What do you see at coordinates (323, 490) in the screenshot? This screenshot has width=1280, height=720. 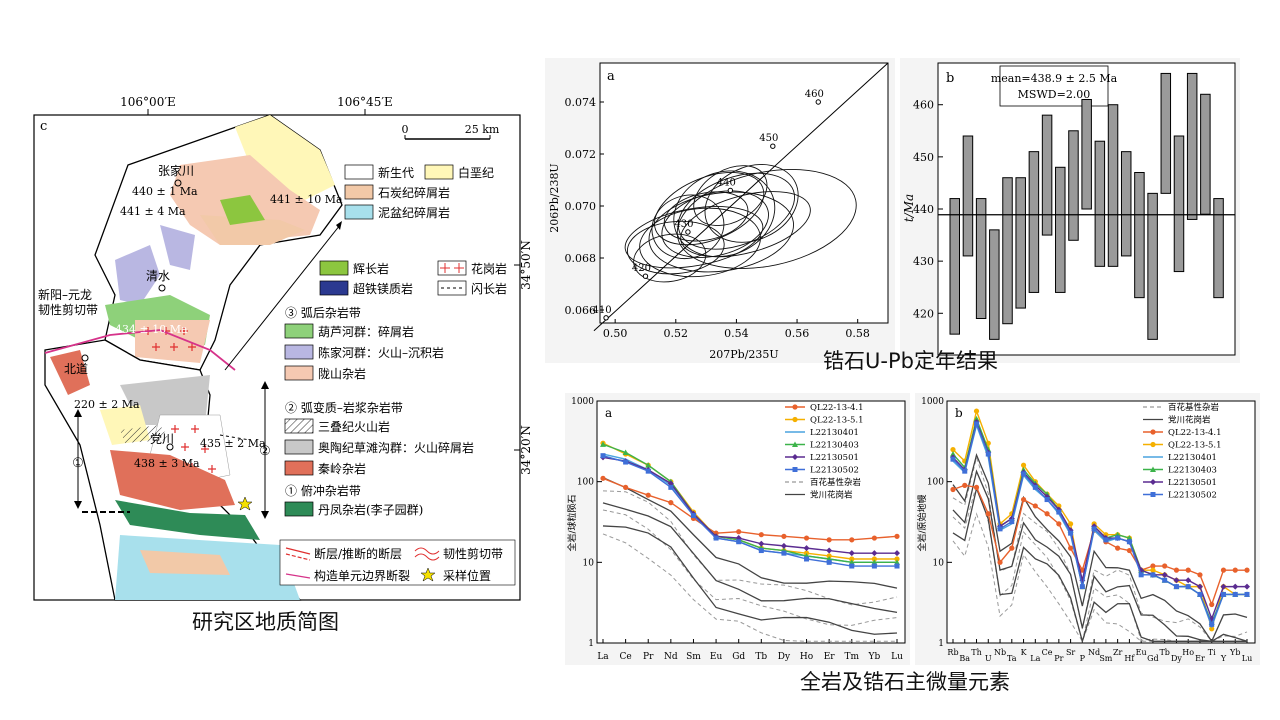 I see `svg-text: ① 俯冲杂岩带` at bounding box center [323, 490].